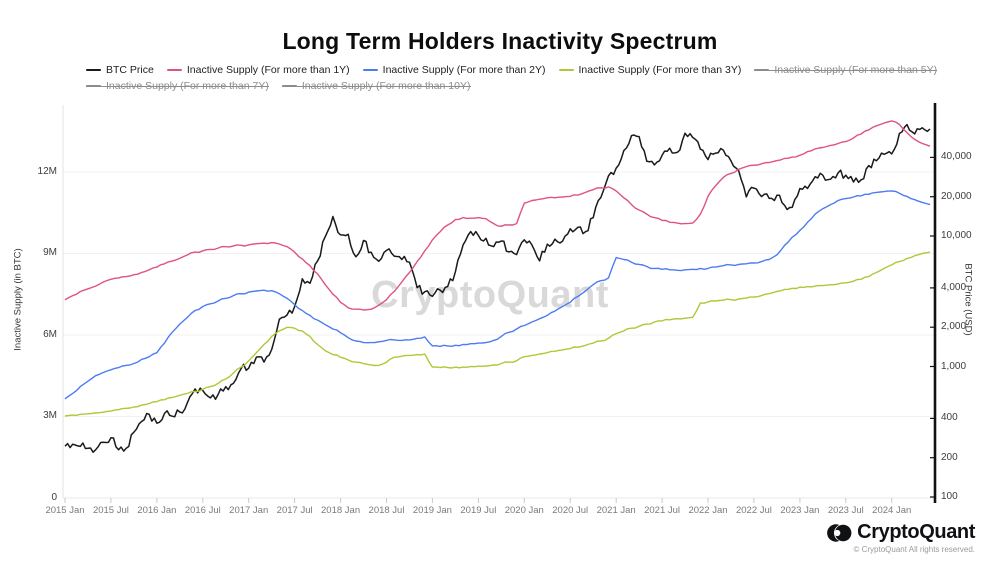 The height and width of the screenshot is (562, 1000). I want to click on footer-copyright: © CryptoQuant All rights reserved., so click(914, 549).